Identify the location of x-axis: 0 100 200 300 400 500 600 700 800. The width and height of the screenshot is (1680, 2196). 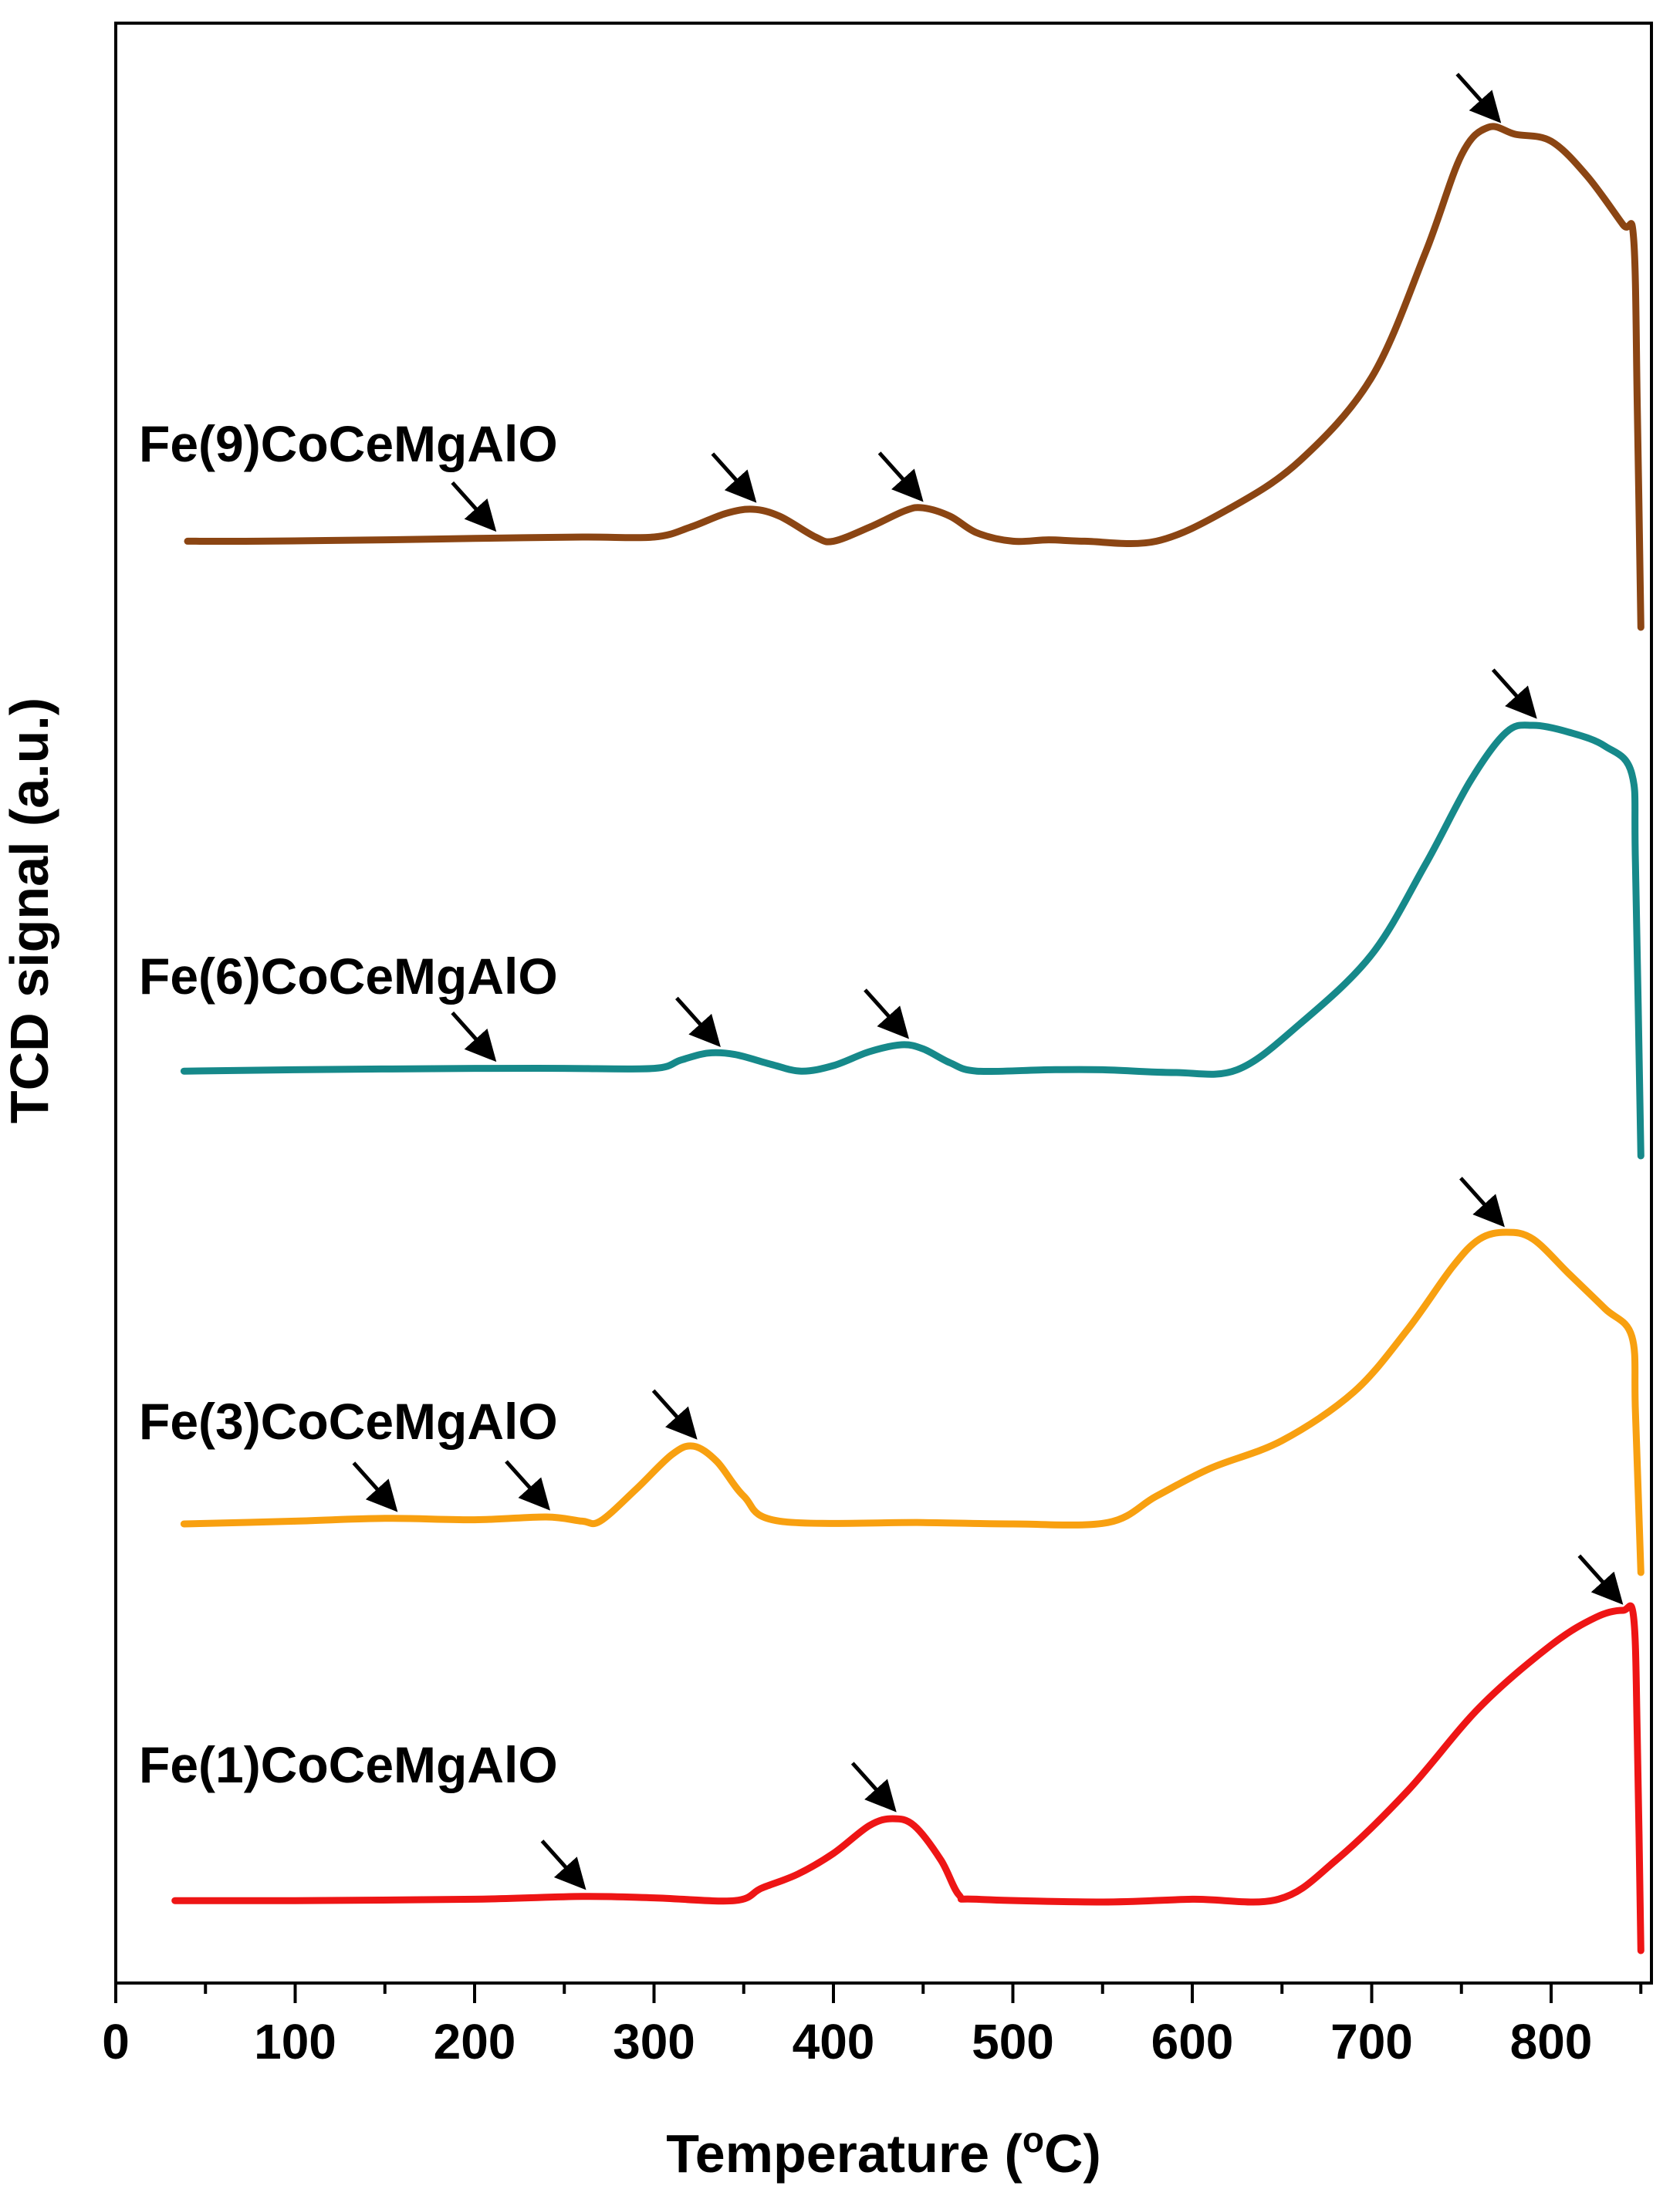
(873, 2026).